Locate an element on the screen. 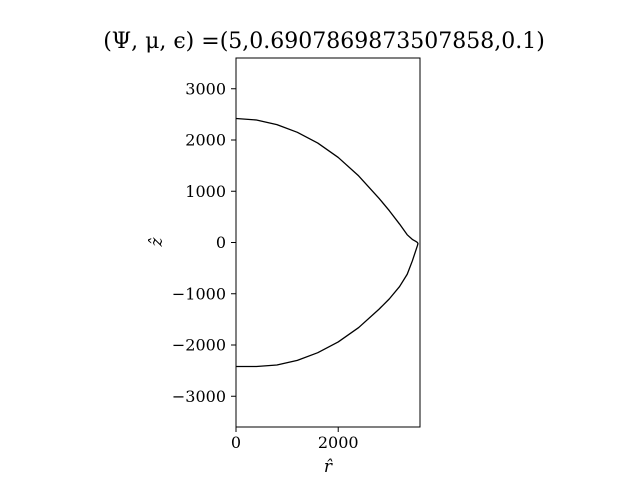 The image size is (640, 484). y-axis: 3000 2000 1000 0 −1000 −2000 −3000 is located at coordinates (204, 242).